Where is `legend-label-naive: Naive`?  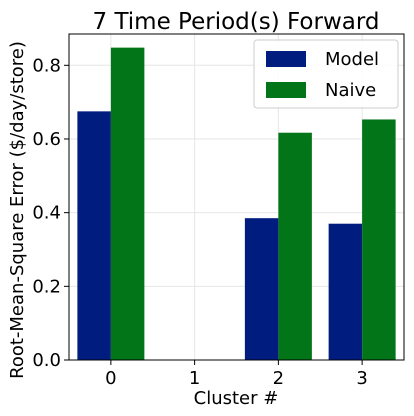
legend-label-naive: Naive is located at coordinates (350, 90).